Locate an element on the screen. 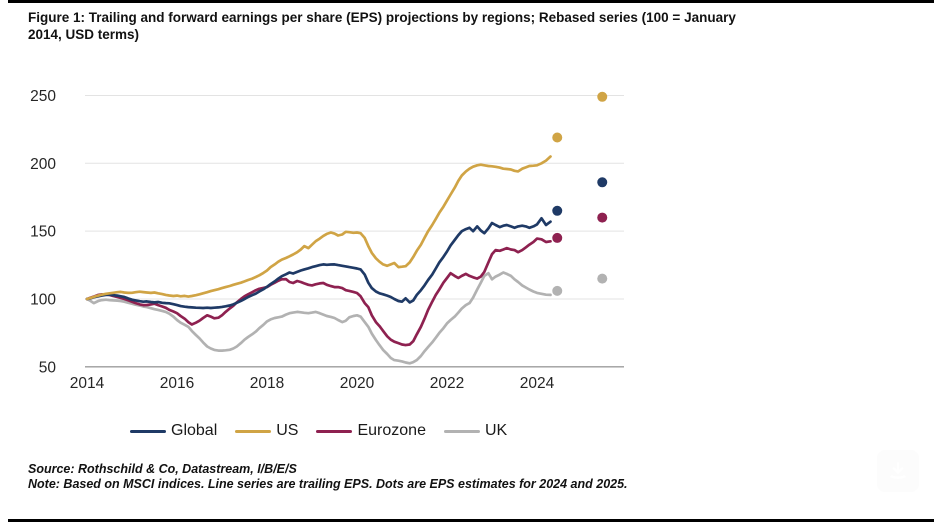  legend-item-us: US is located at coordinates (266, 431).